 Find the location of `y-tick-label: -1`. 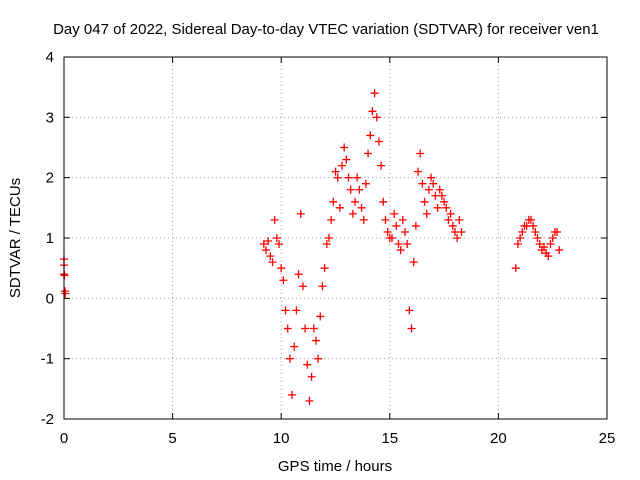

y-tick-label: -1 is located at coordinates (47, 359).